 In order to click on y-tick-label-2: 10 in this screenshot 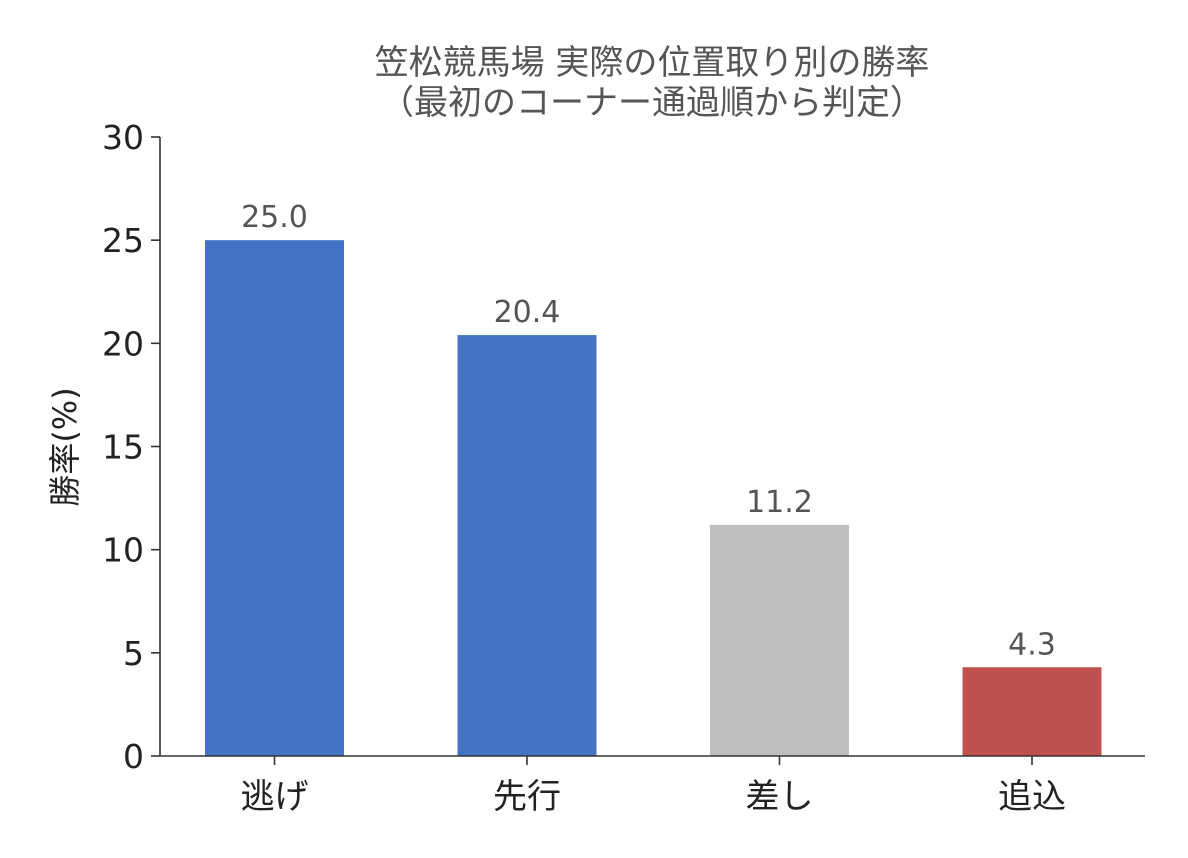, I will do `click(123, 550)`.